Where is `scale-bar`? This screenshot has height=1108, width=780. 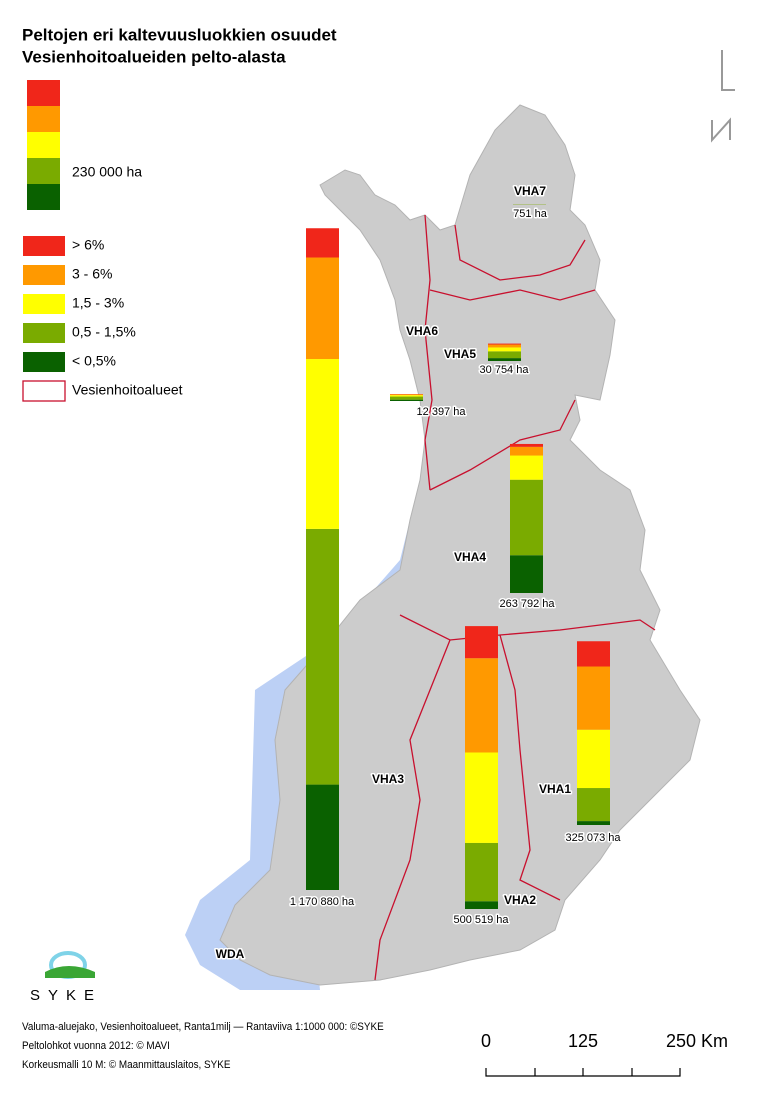
scale-bar is located at coordinates (583, 1072).